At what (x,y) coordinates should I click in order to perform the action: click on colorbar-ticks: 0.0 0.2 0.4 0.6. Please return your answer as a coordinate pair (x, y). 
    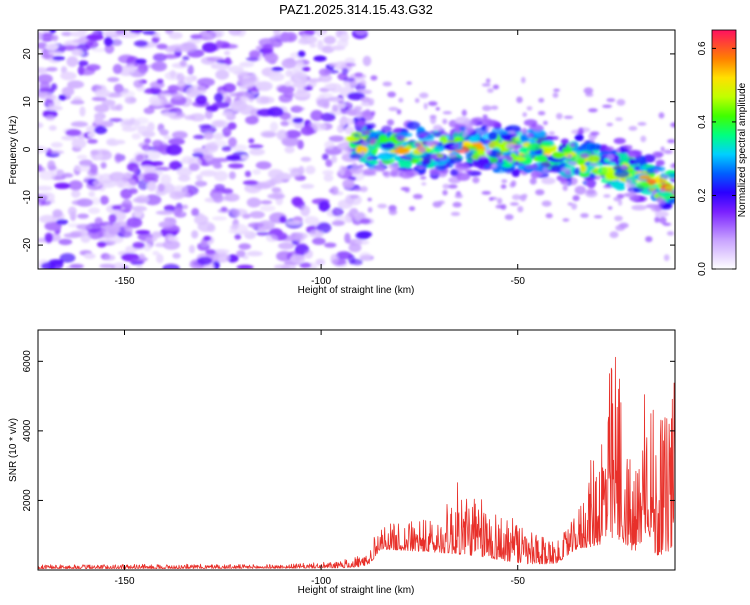
    Looking at the image, I should click on (716, 158).